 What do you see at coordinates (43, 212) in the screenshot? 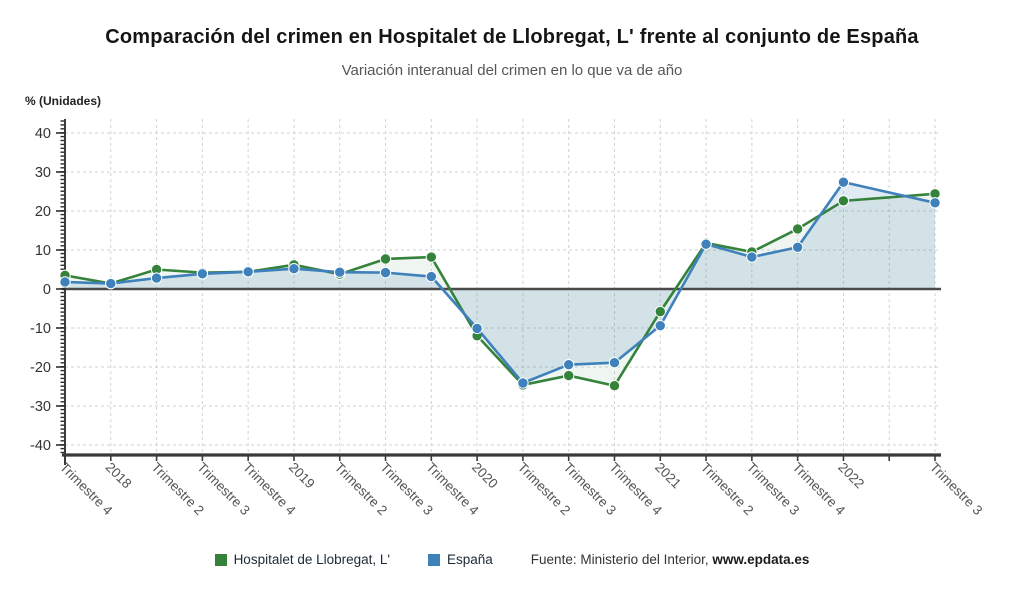
I see `y-tick-label: 20` at bounding box center [43, 212].